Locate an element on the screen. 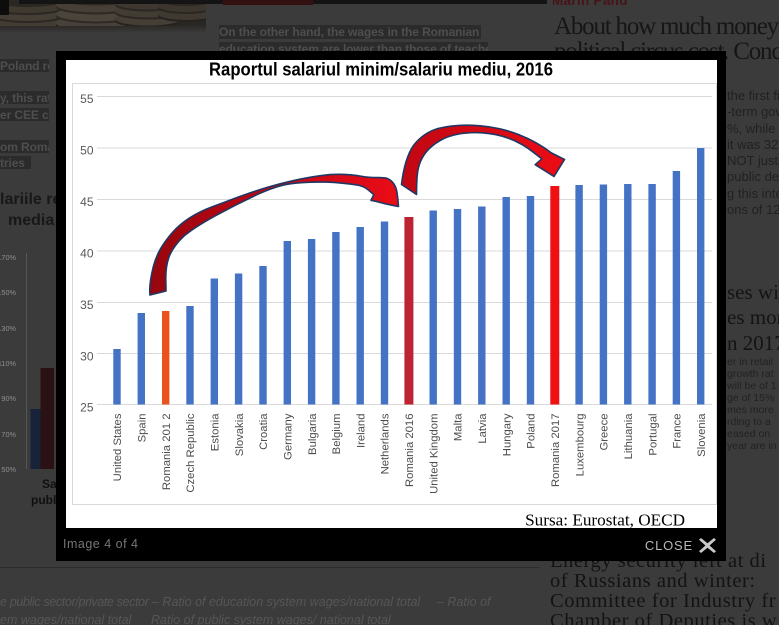 This screenshot has width=779, height=625. svg-text: United States is located at coordinates (118, 447).